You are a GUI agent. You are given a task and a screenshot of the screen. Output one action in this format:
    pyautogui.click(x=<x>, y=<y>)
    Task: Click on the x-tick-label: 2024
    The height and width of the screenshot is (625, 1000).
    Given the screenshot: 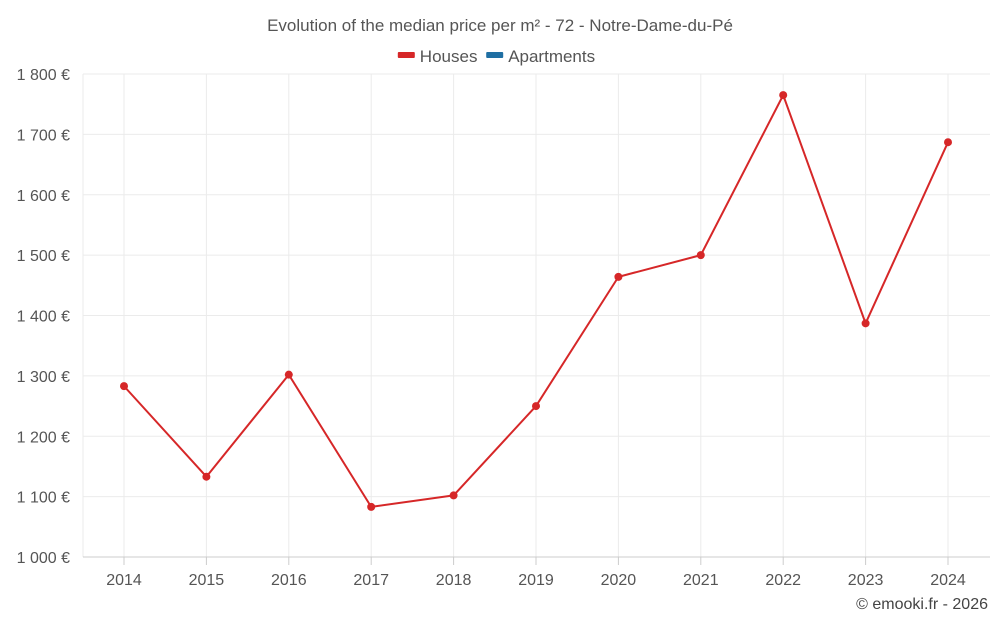 What is the action you would take?
    pyautogui.click(x=948, y=580)
    